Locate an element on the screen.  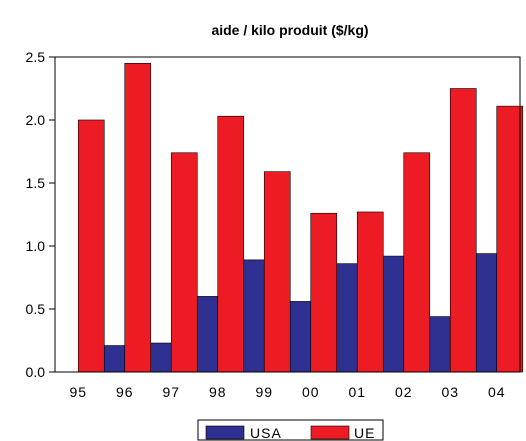
legend-swatch-usa is located at coordinates (225, 432).